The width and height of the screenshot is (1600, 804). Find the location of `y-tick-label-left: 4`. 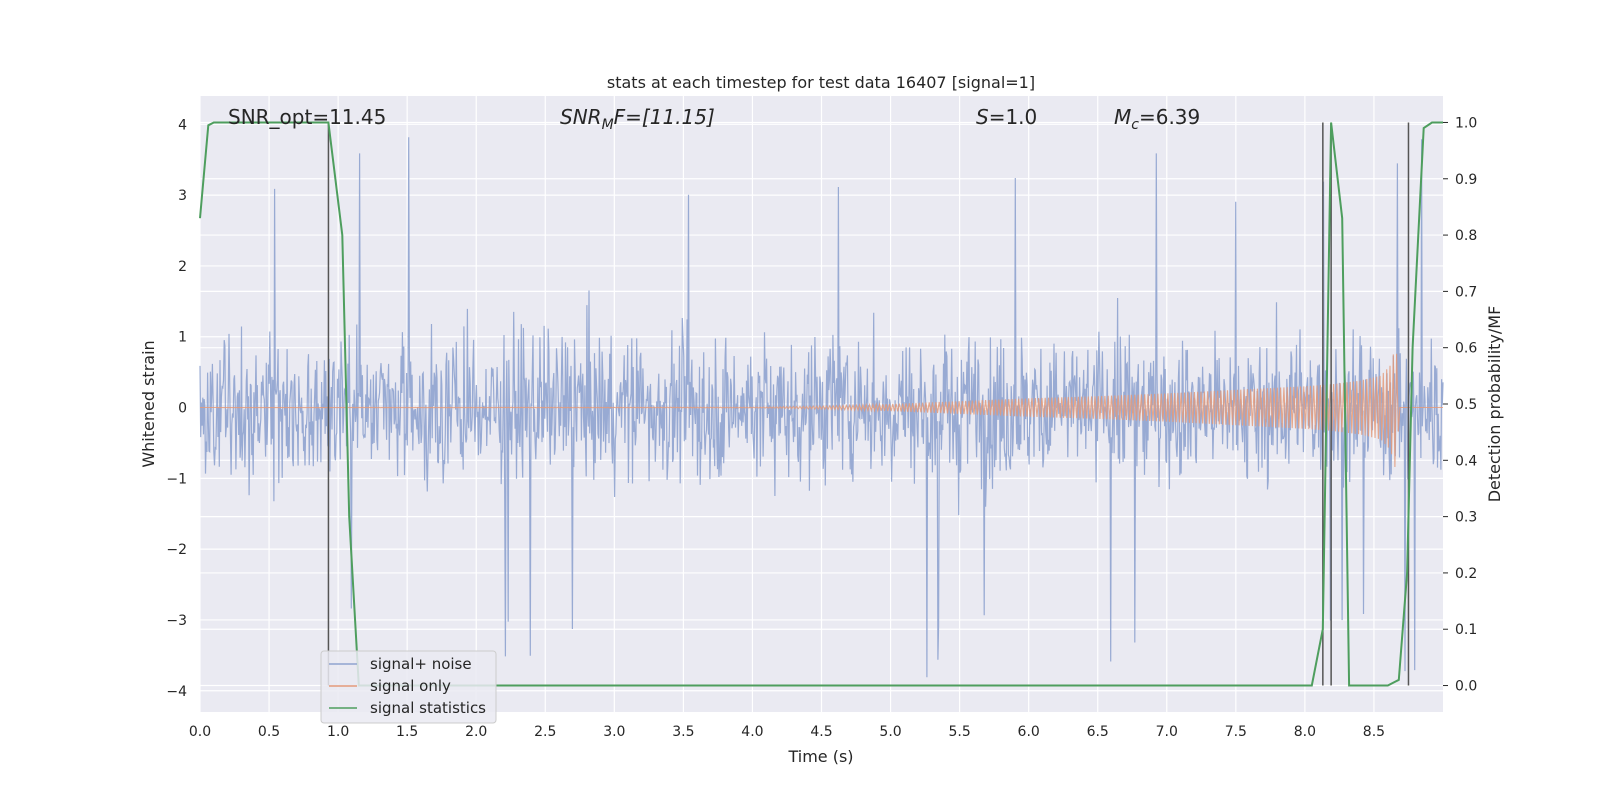

y-tick-label-left: 4 is located at coordinates (182, 125).